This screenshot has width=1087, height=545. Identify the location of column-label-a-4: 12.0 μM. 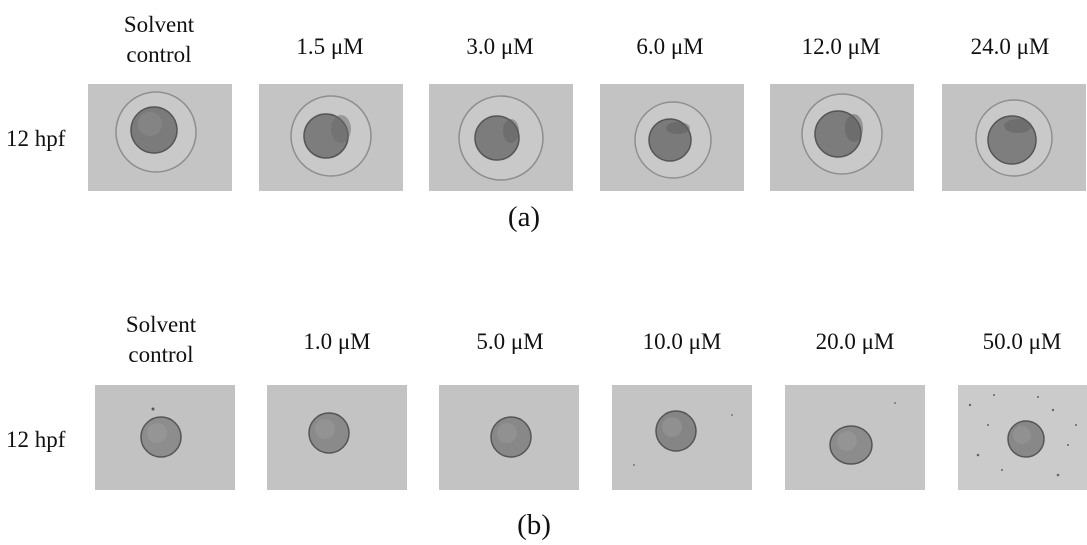
(841, 46).